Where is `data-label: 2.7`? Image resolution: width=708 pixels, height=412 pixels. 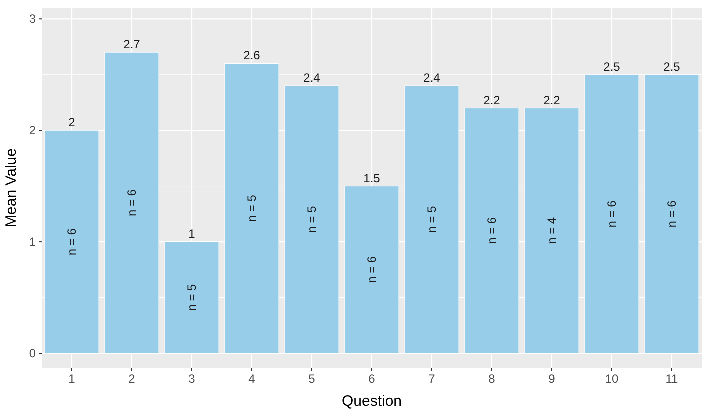
data-label: 2.7 is located at coordinates (132, 45).